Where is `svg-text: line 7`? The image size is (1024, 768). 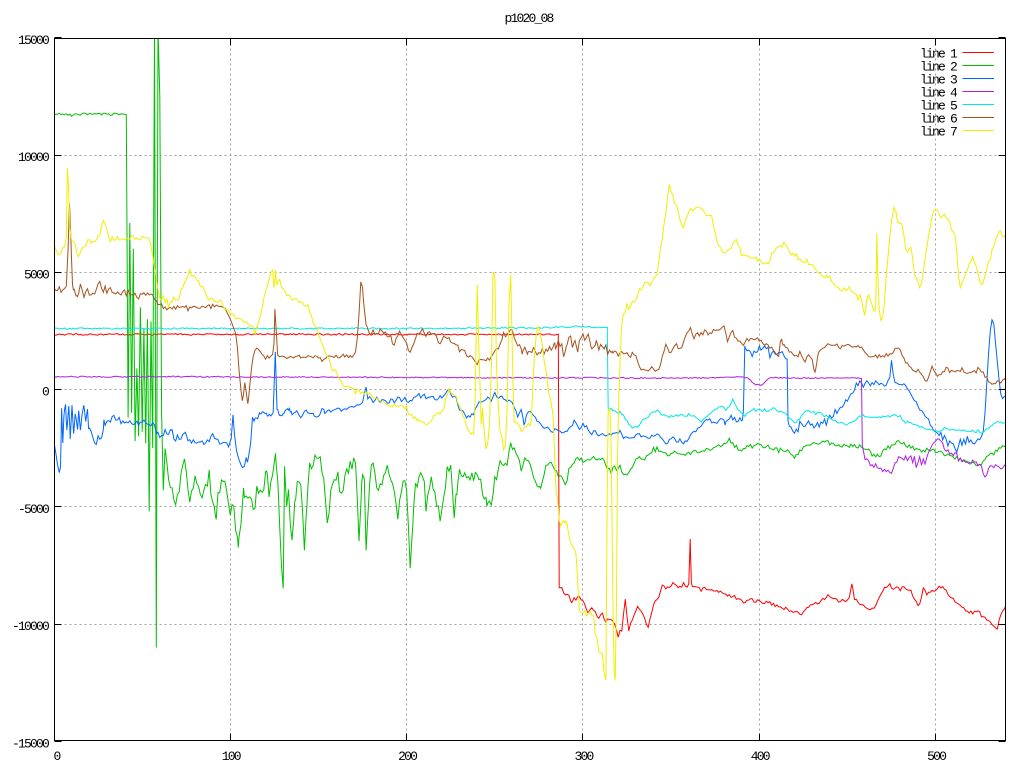 svg-text: line 7 is located at coordinates (938, 132).